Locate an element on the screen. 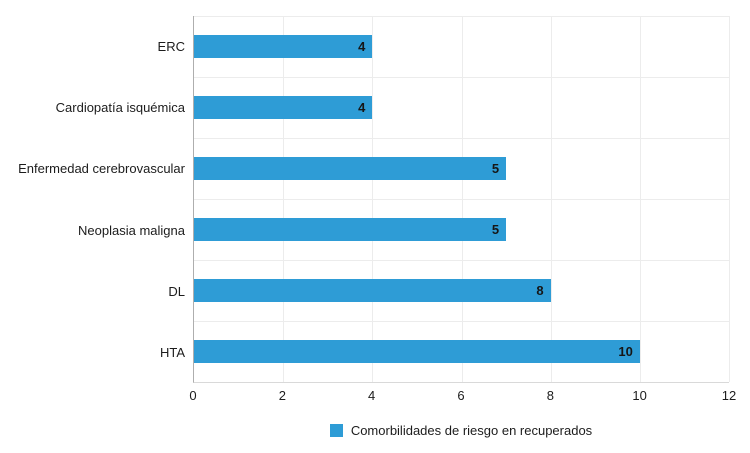 The width and height of the screenshot is (750, 453). x-tick-label: 10 is located at coordinates (639, 395).